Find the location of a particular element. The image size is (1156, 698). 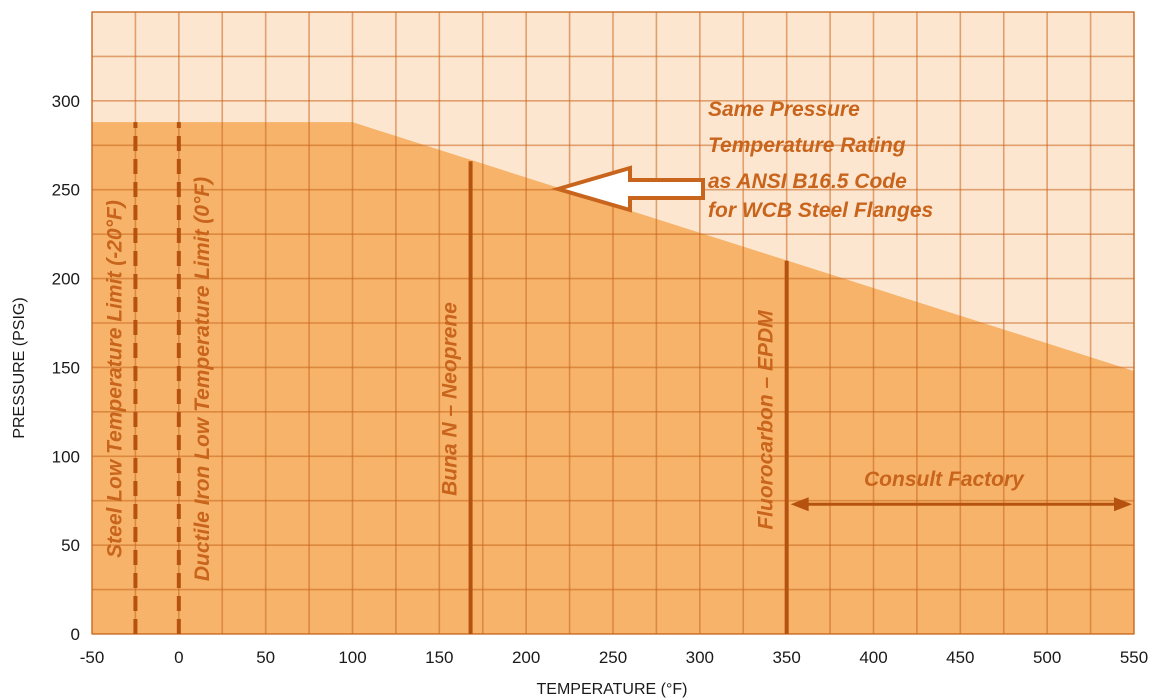

x-tick-label: 400 is located at coordinates (873, 657).